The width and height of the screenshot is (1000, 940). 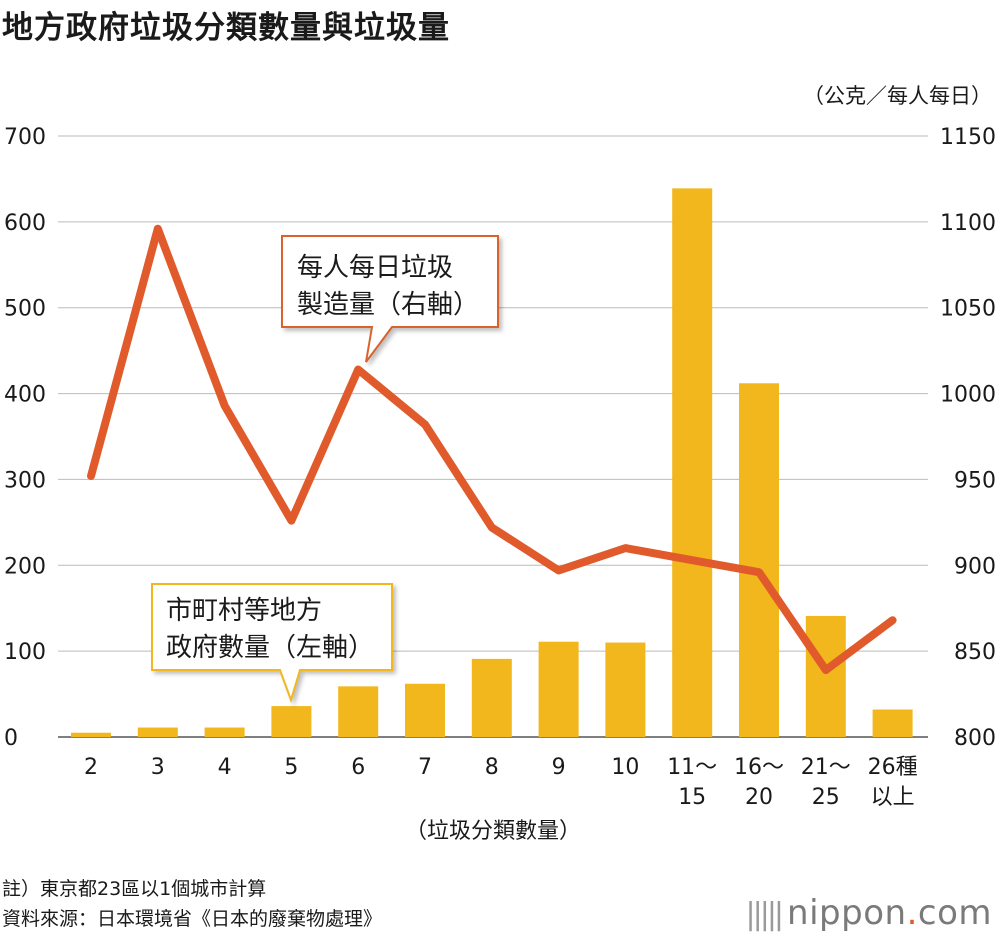 What do you see at coordinates (192, 919) in the screenshot?
I see `source-text: 資料來源：日本環境省《日本的廢棄物處理》` at bounding box center [192, 919].